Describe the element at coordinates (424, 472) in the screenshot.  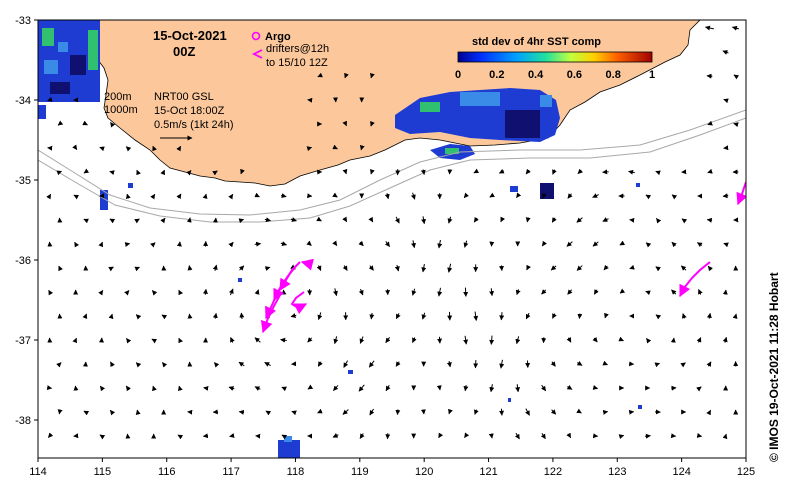
I see `x-tick-label: 120` at that location.